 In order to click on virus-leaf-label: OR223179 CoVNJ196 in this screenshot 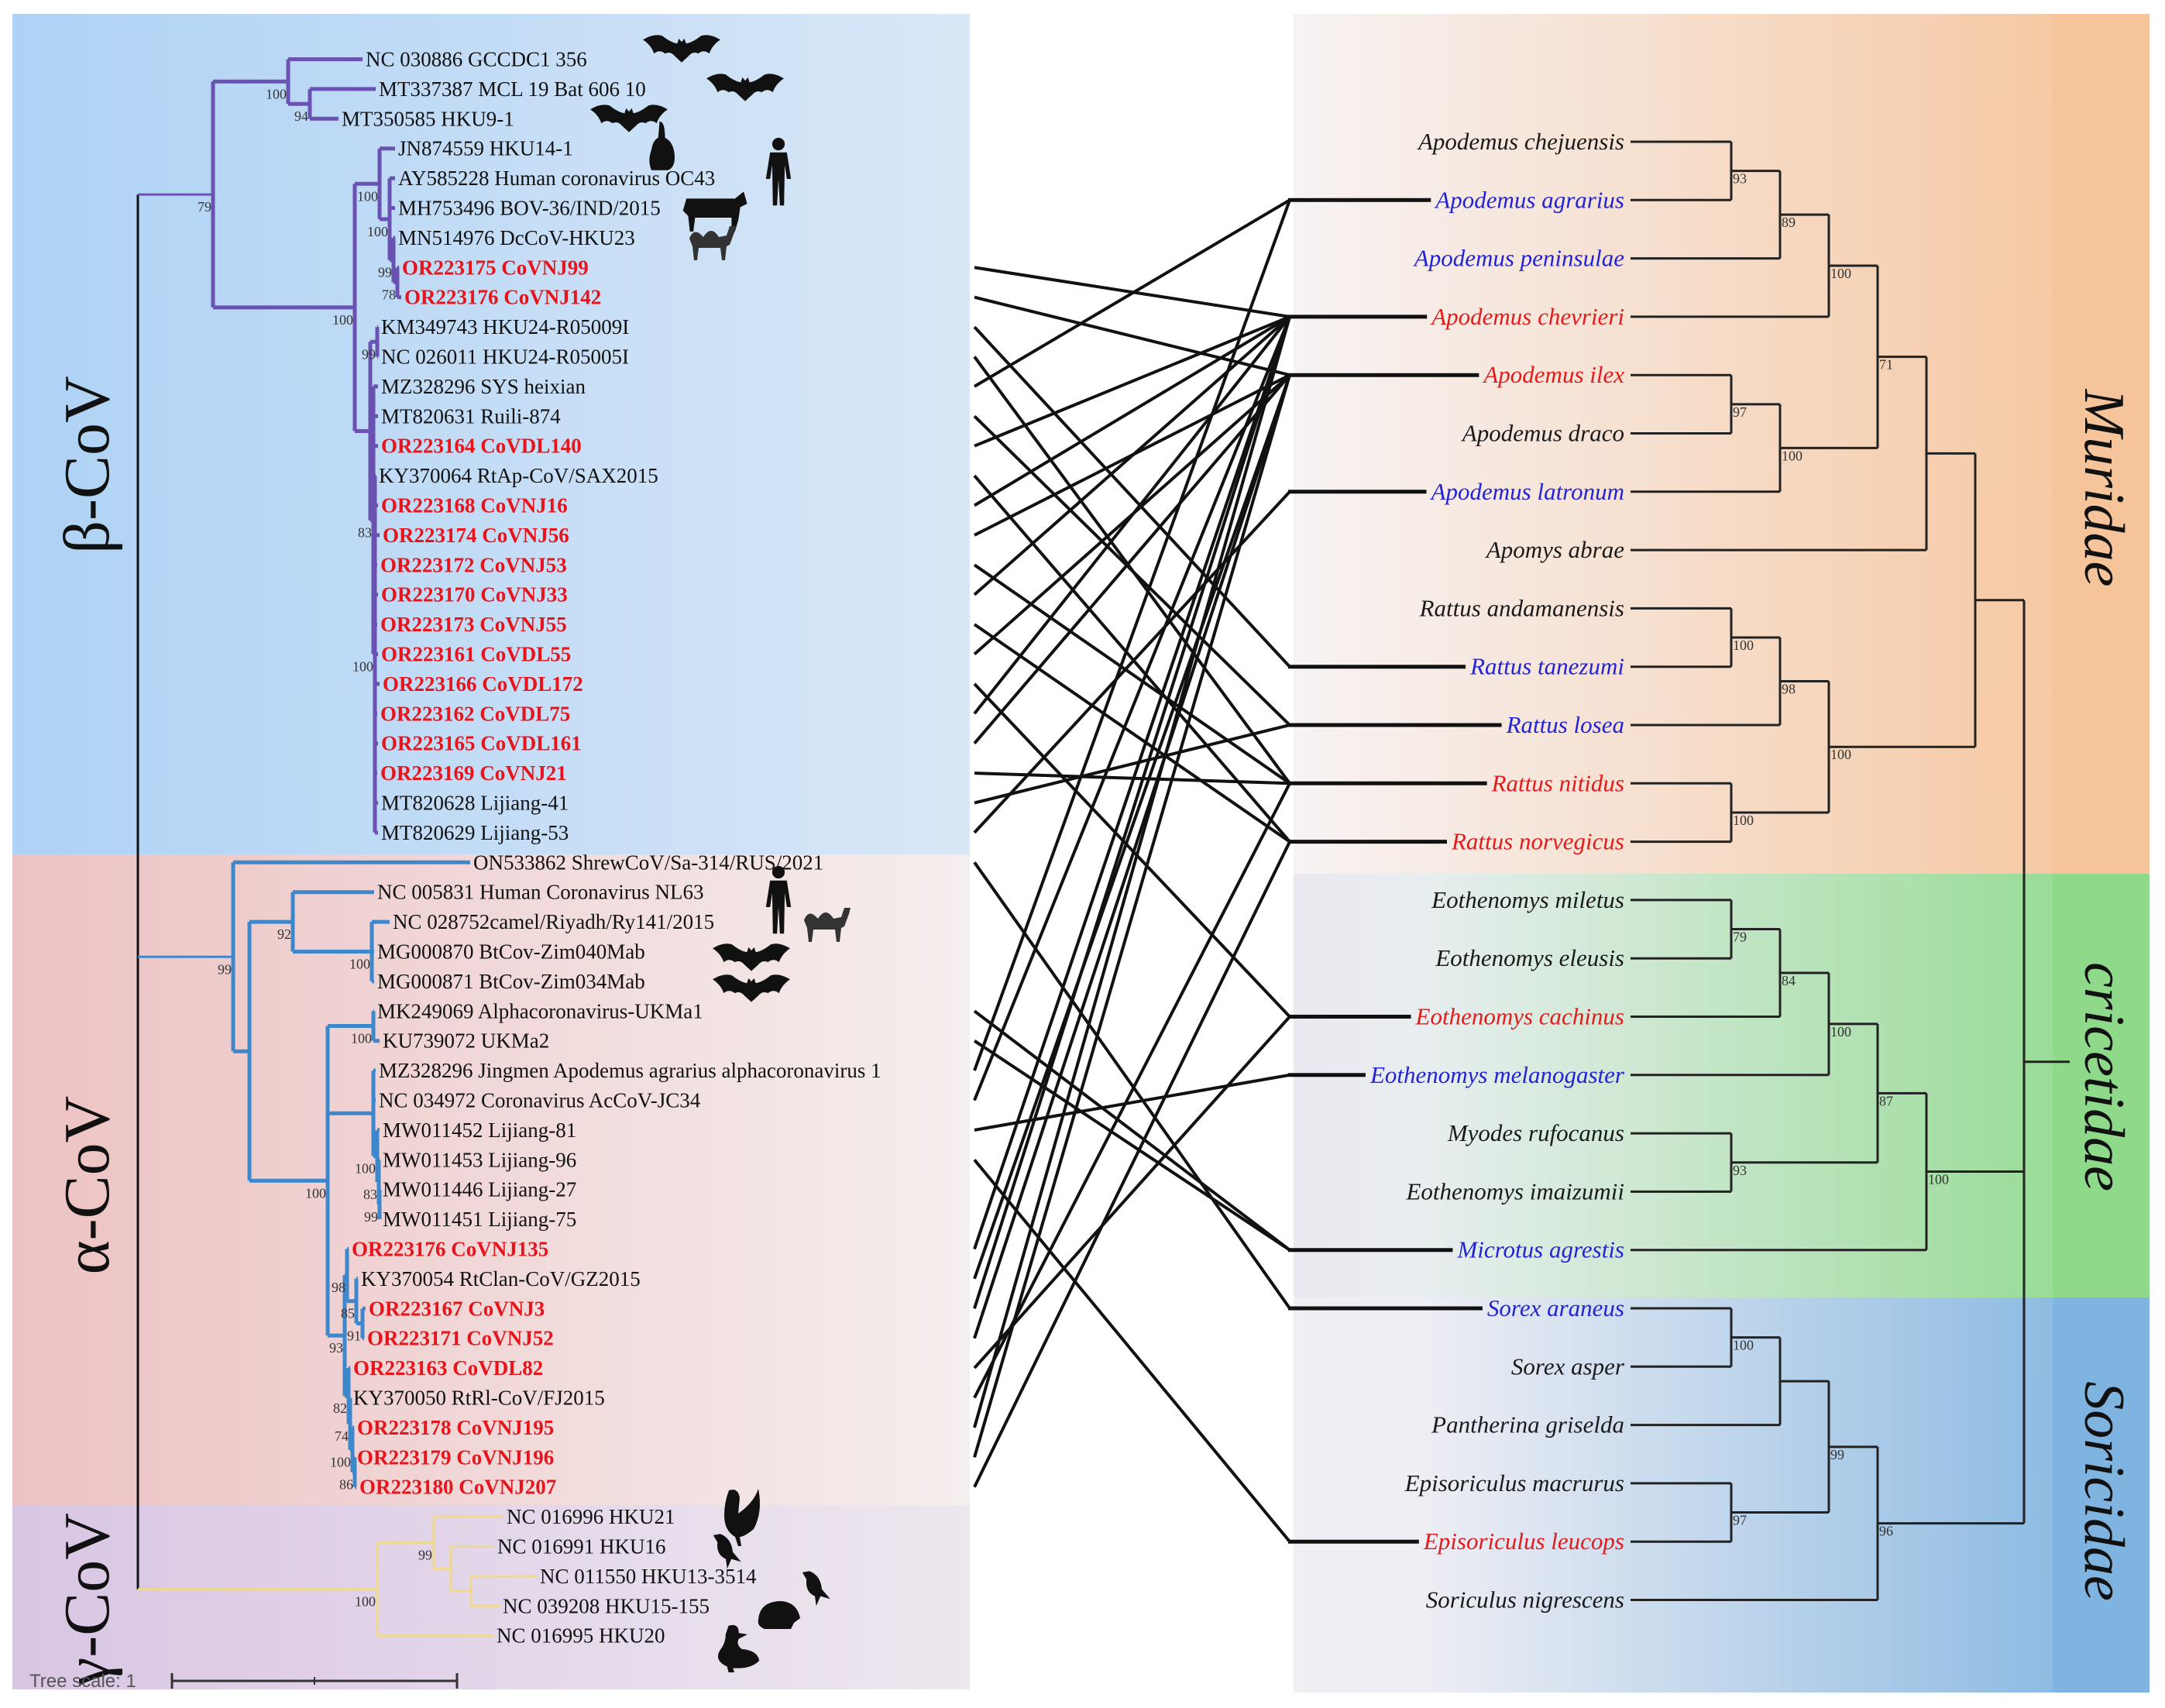, I will do `click(455, 1457)`.